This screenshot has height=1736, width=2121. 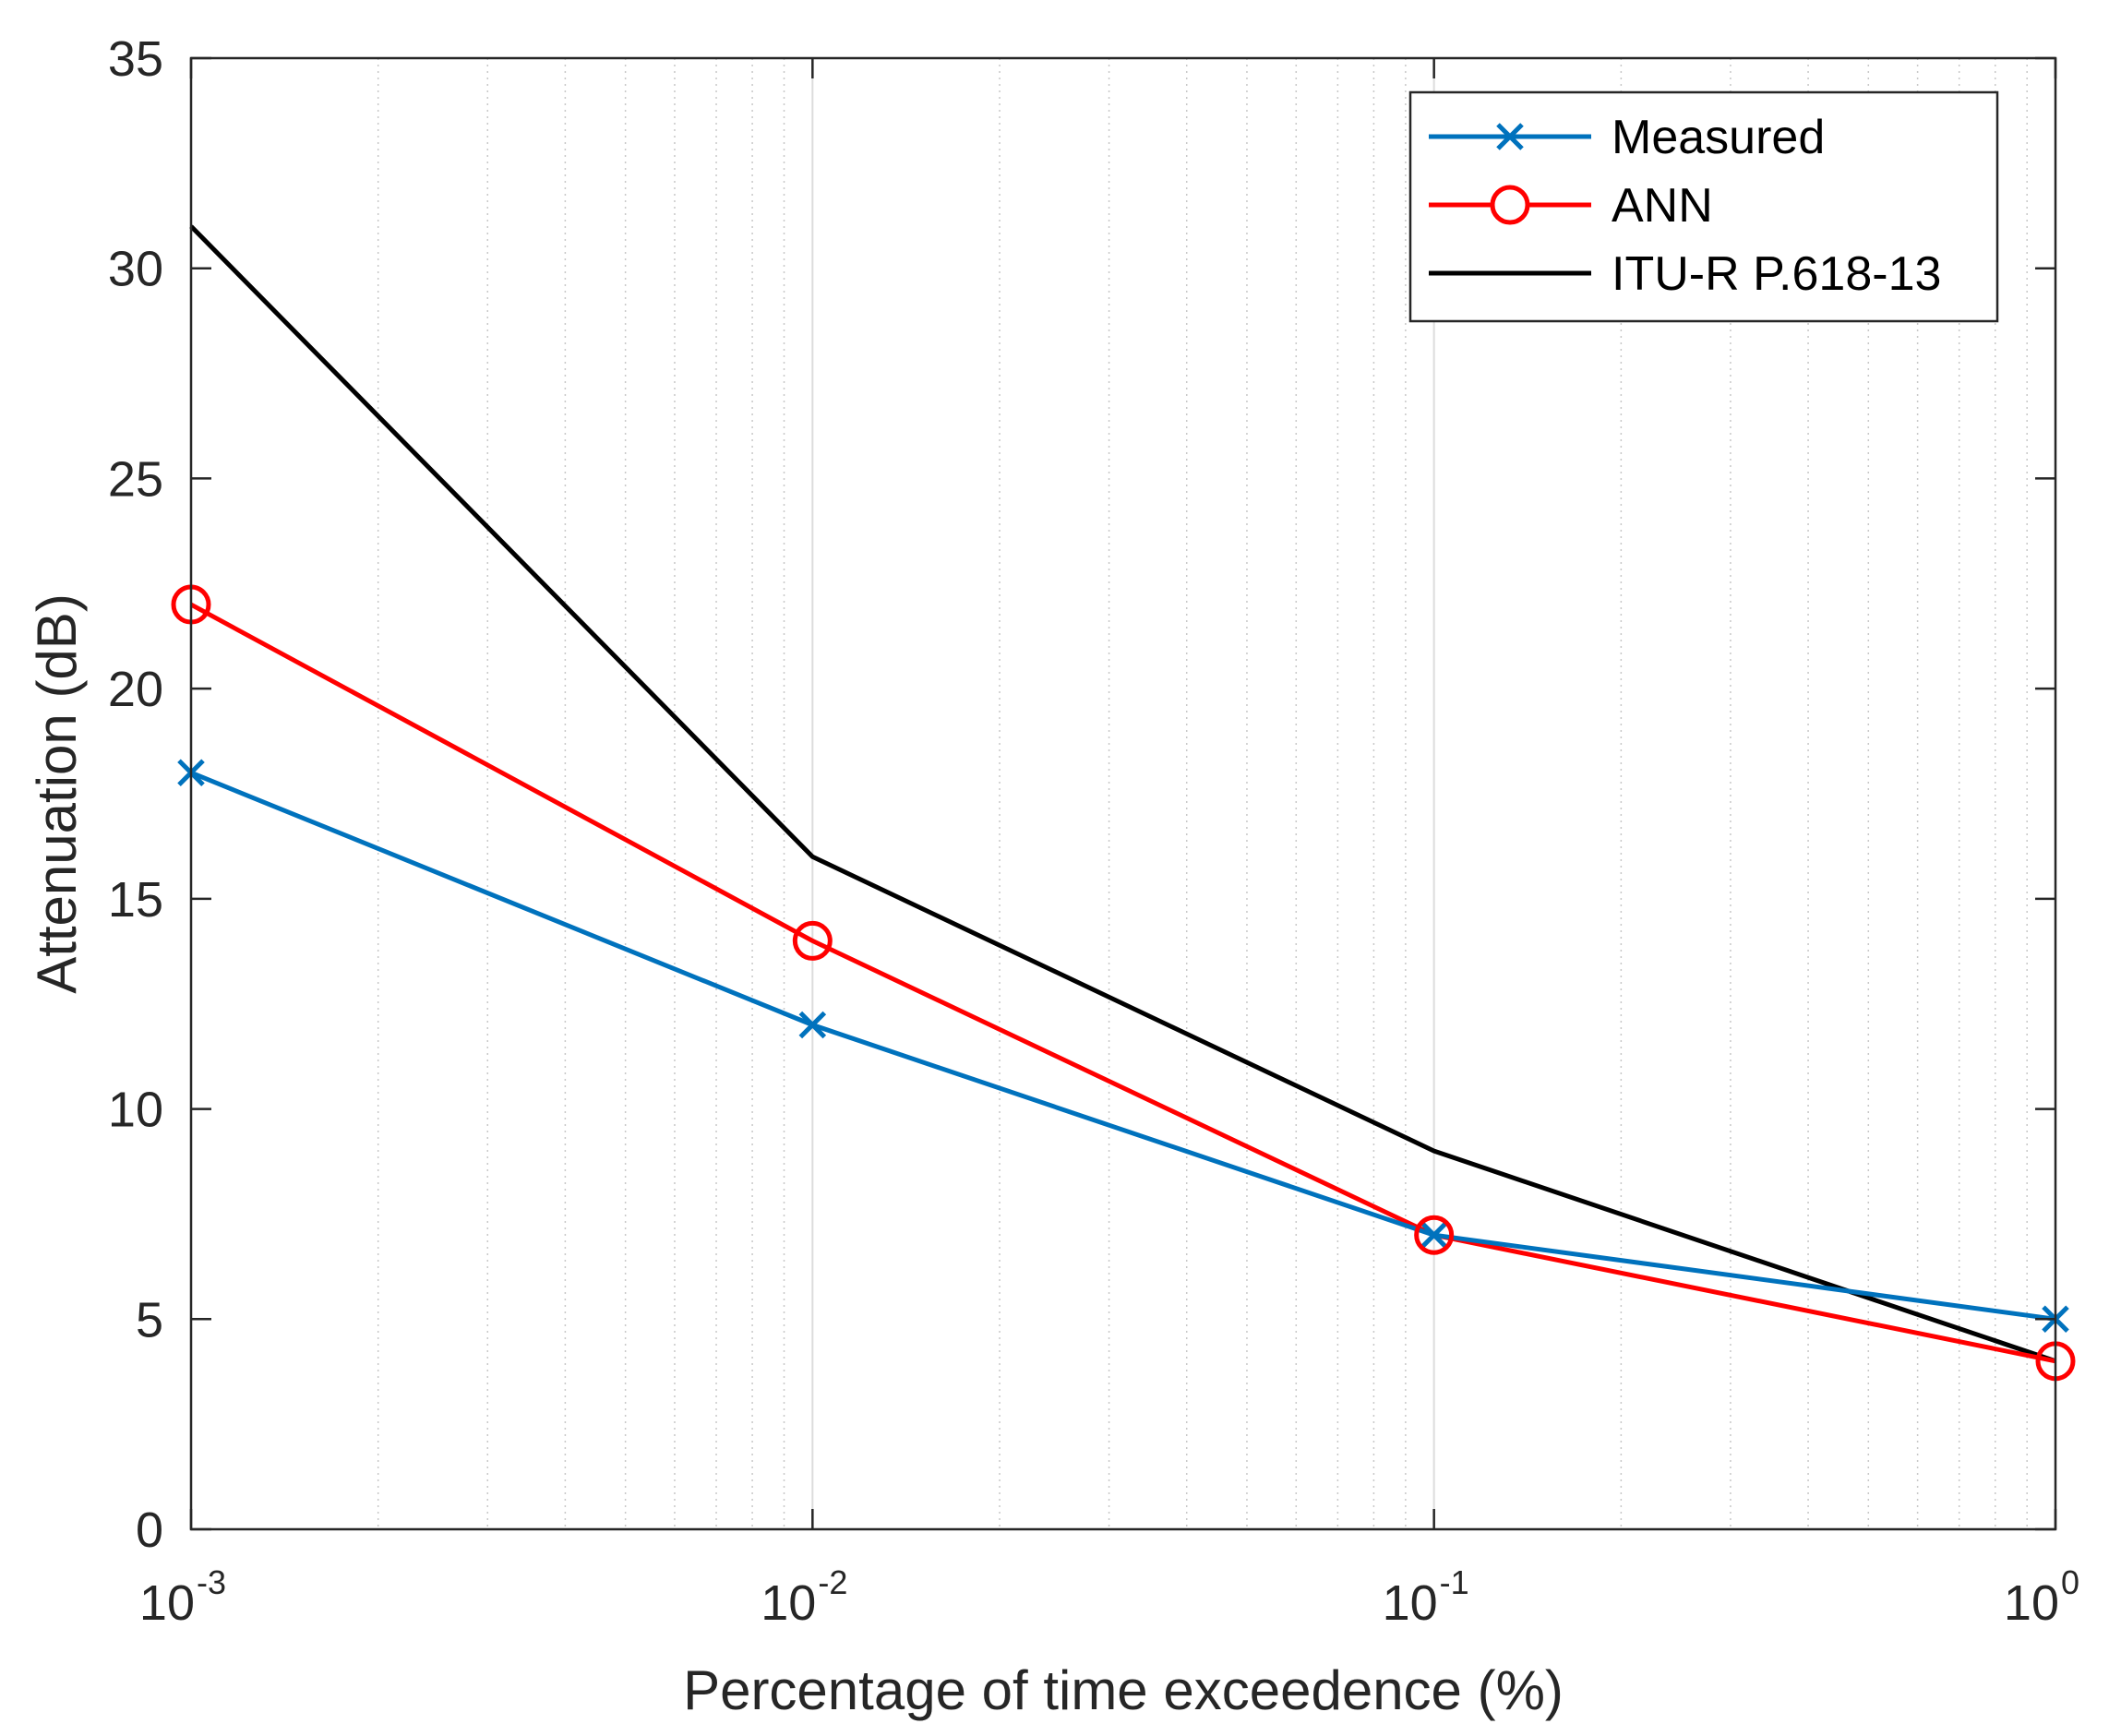 I want to click on legend-entry: Measured, so click(x=1627, y=137).